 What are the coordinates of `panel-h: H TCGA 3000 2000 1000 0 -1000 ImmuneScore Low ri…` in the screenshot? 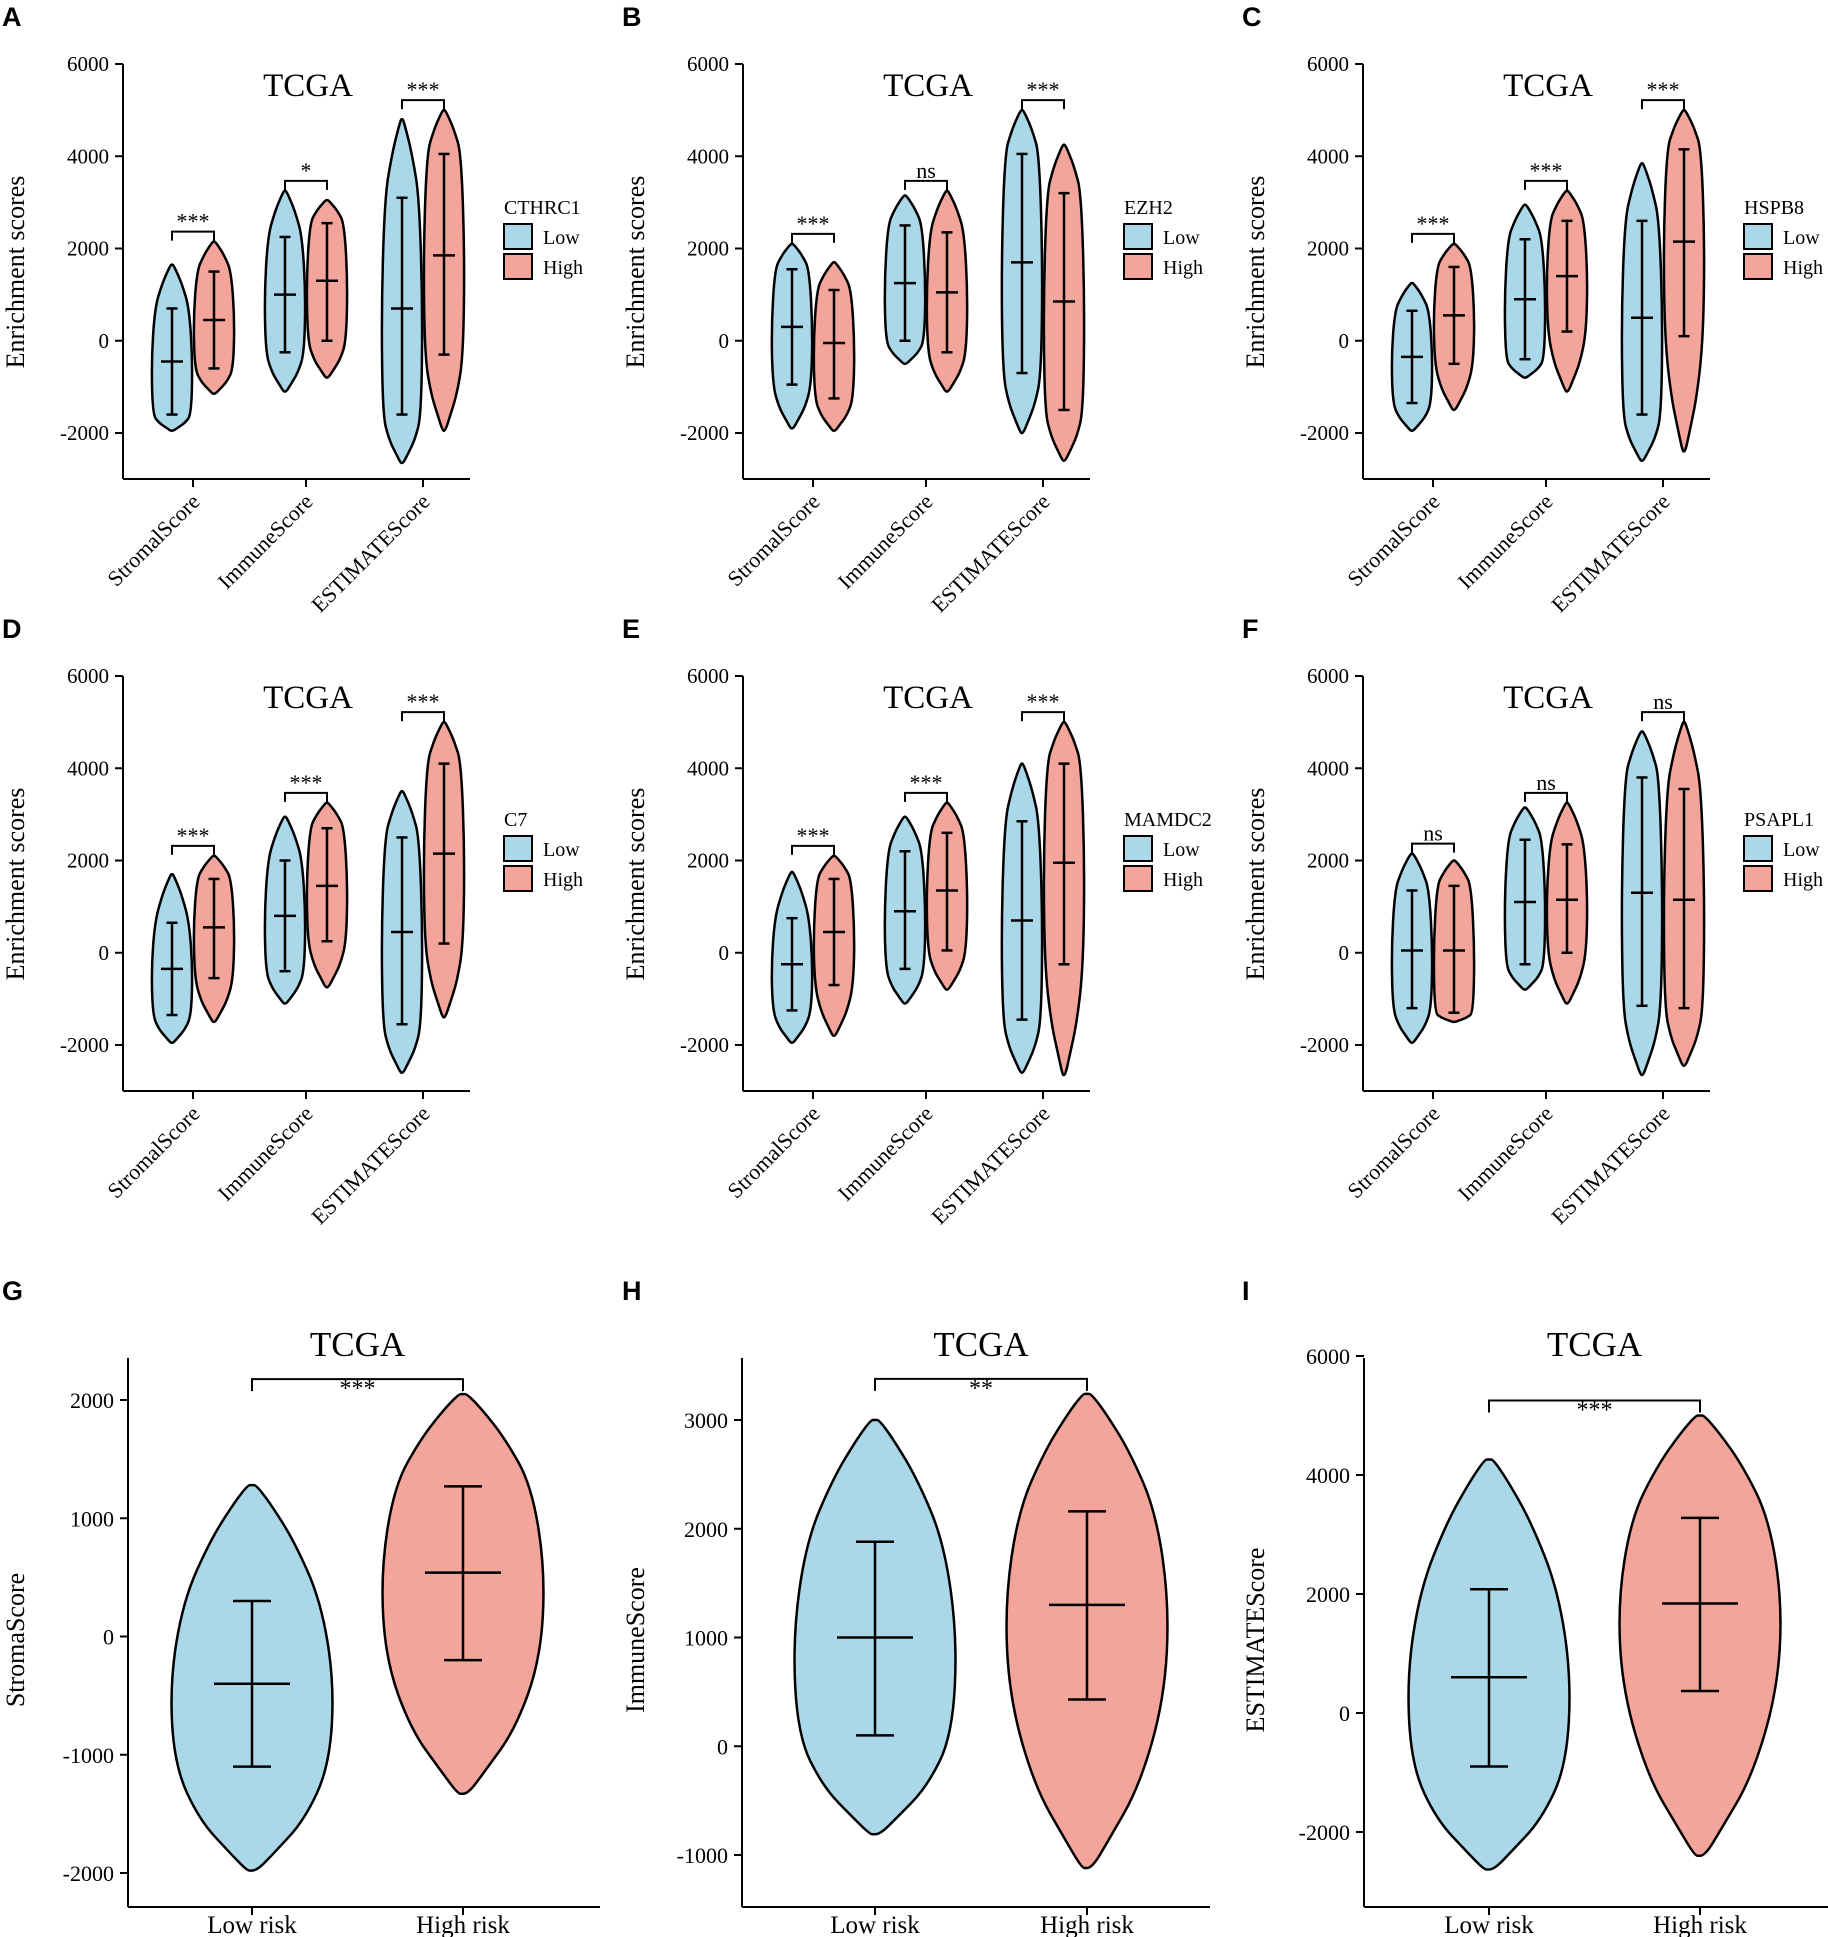 It's located at (915, 1606).